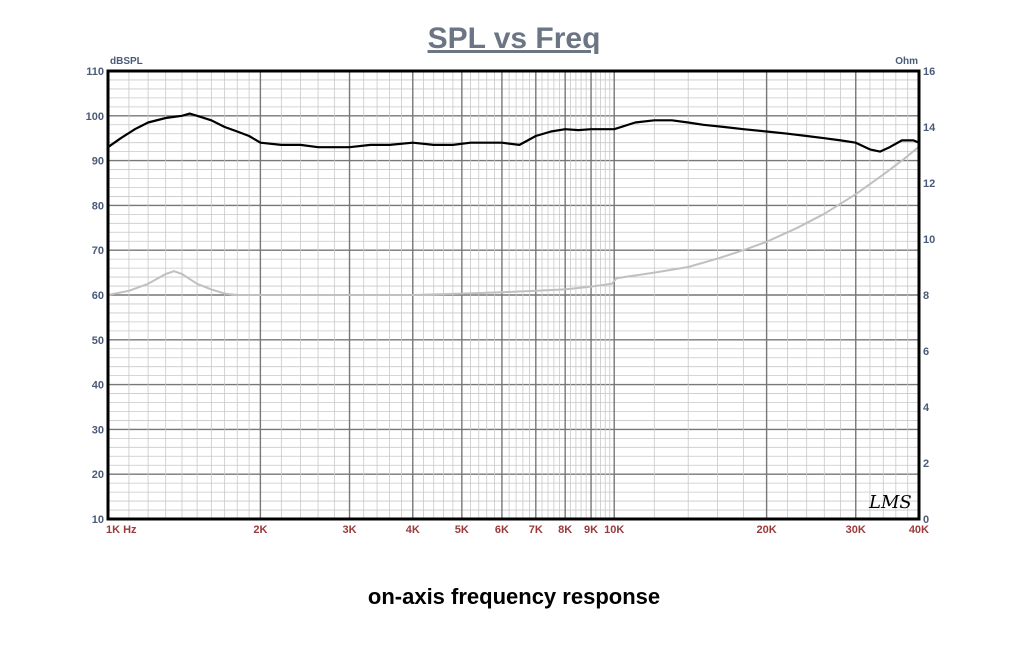 This screenshot has width=1024, height=663. What do you see at coordinates (926, 296) in the screenshot?
I see `right-tick-label: 8` at bounding box center [926, 296].